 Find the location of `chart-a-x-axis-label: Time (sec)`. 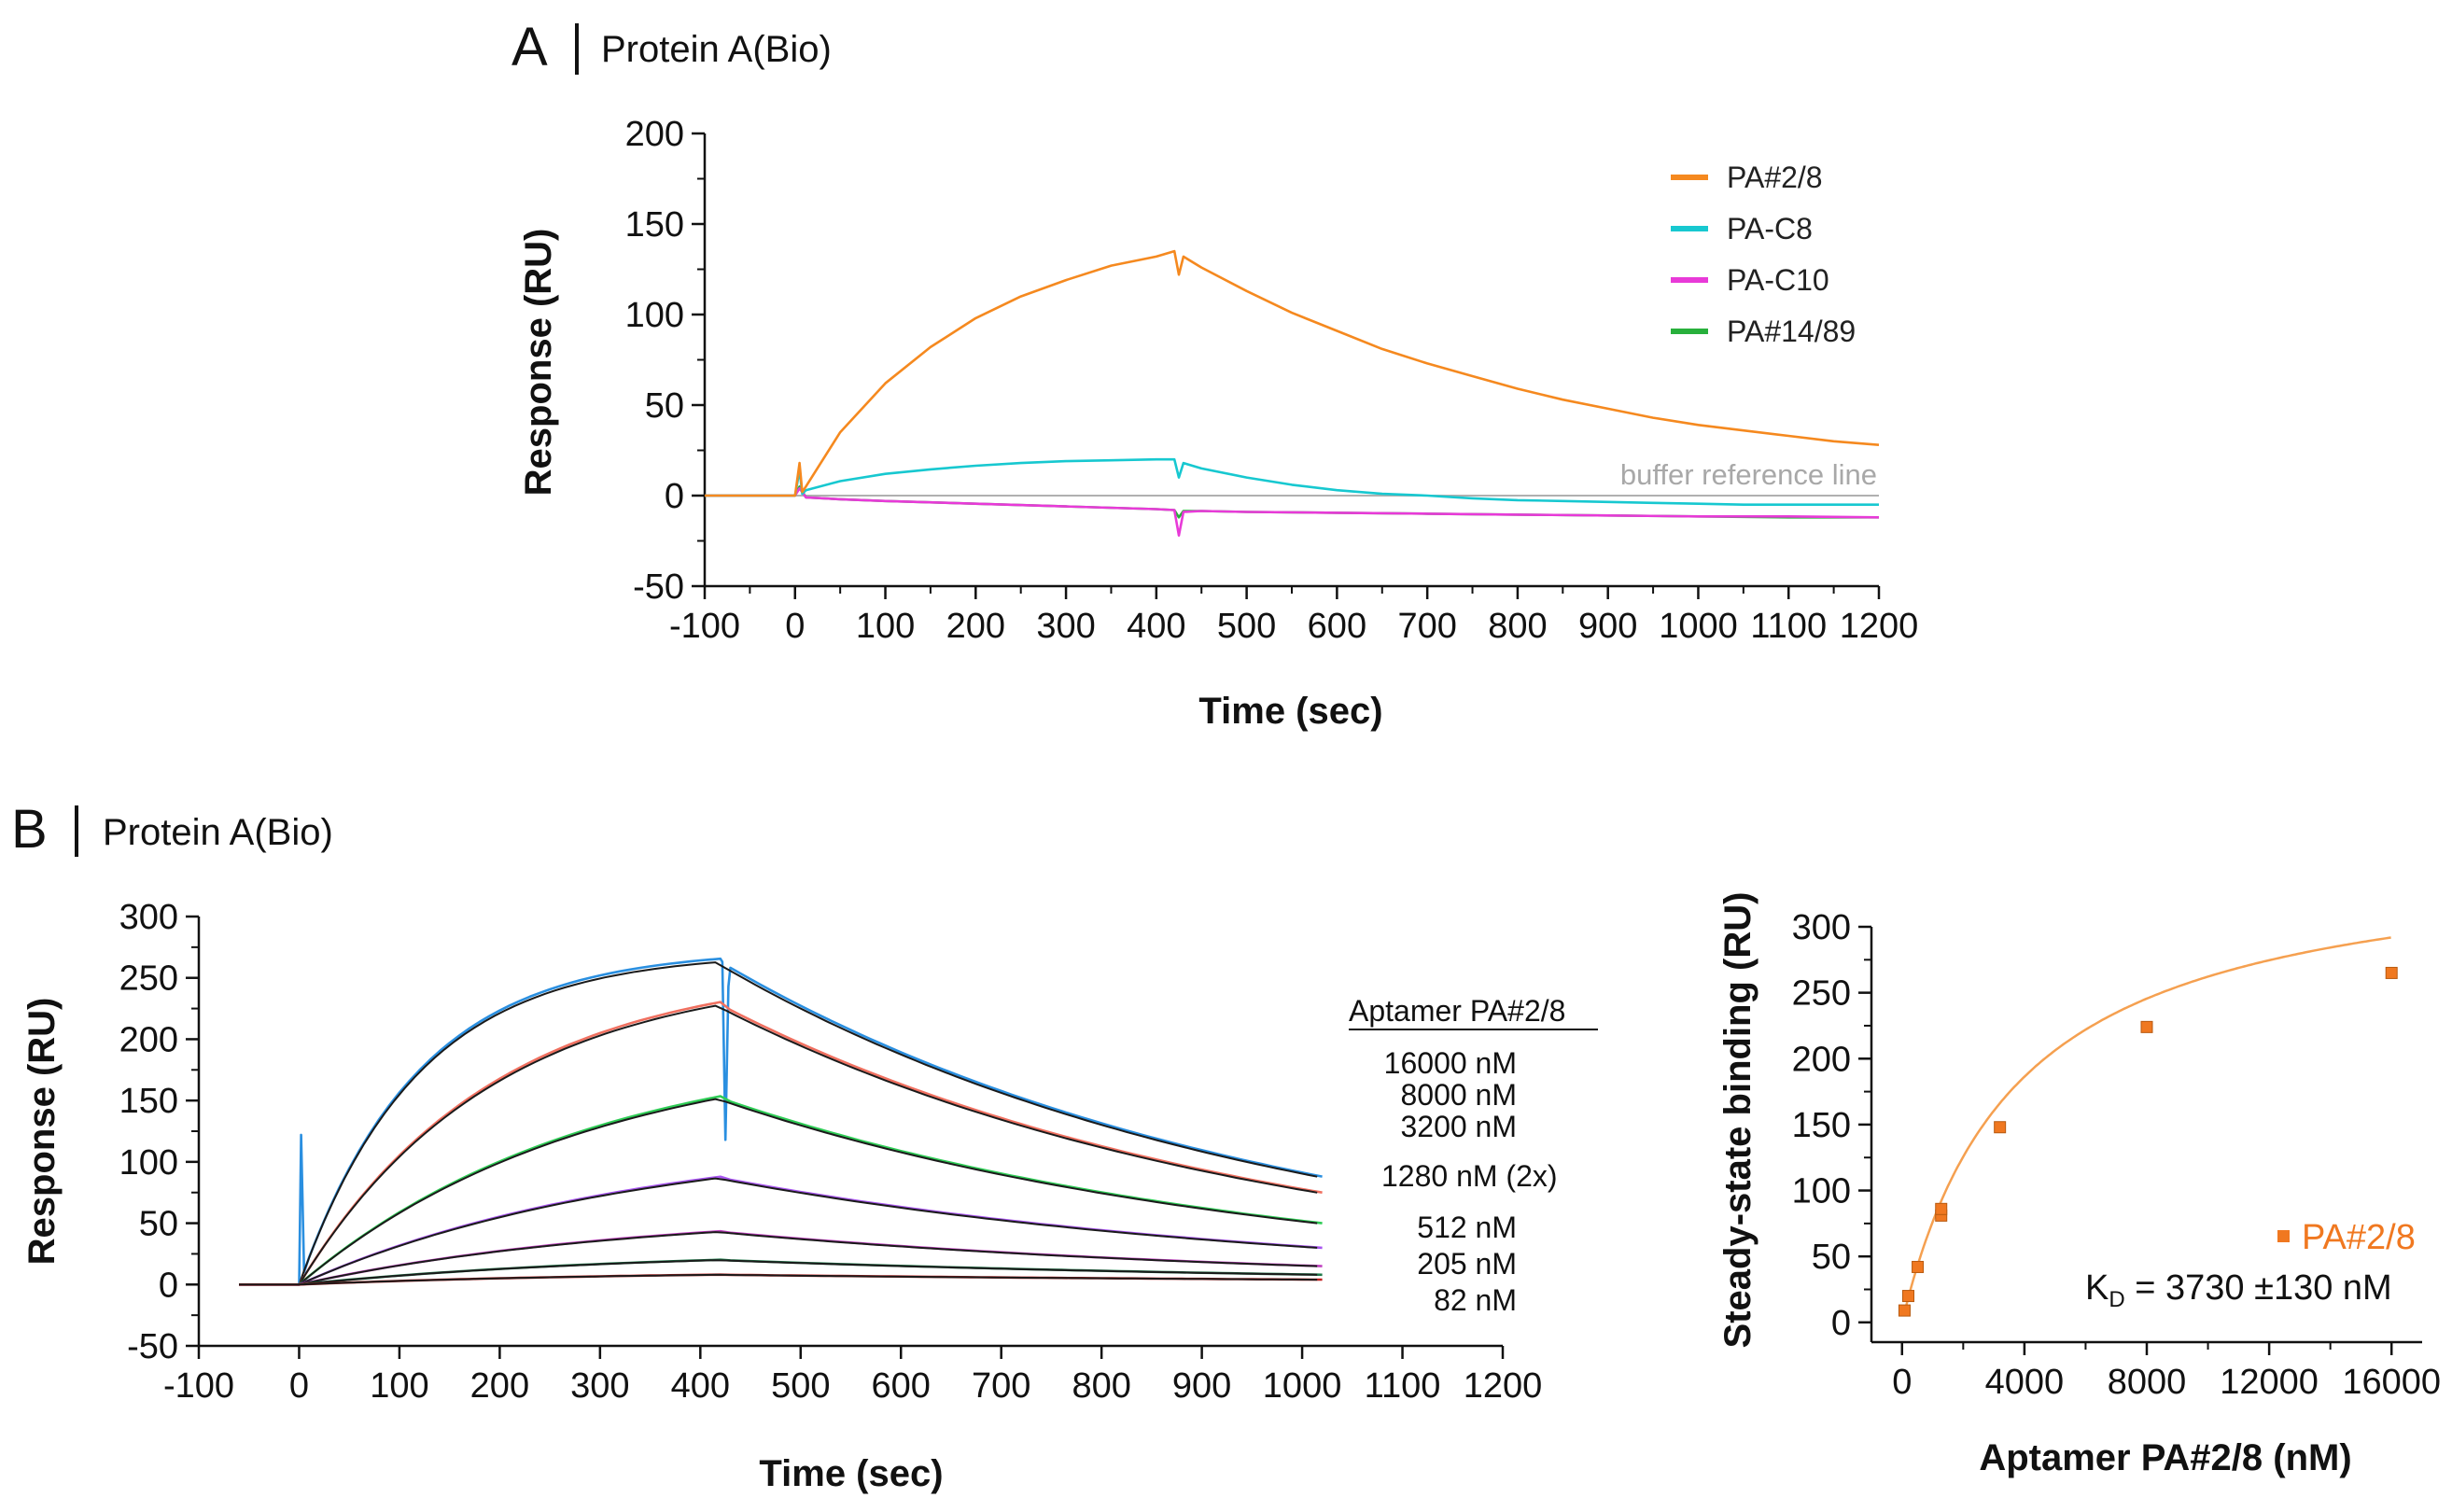

chart-a-x-axis-label: Time (sec) is located at coordinates (1290, 711).